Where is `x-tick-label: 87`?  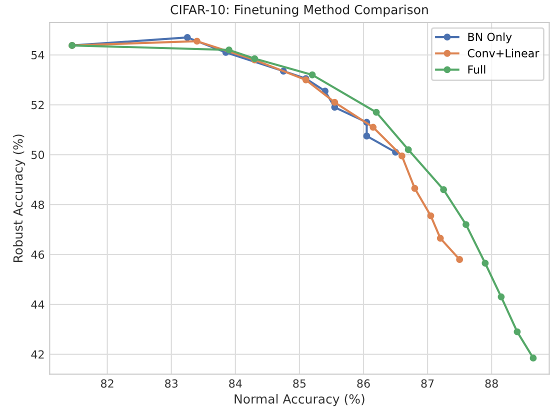 x-tick-label: 87 is located at coordinates (427, 383).